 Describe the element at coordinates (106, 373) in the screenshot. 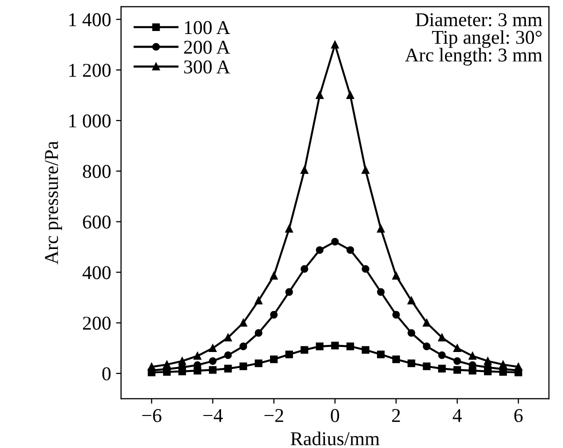

I see `y-tick-label: 0` at that location.